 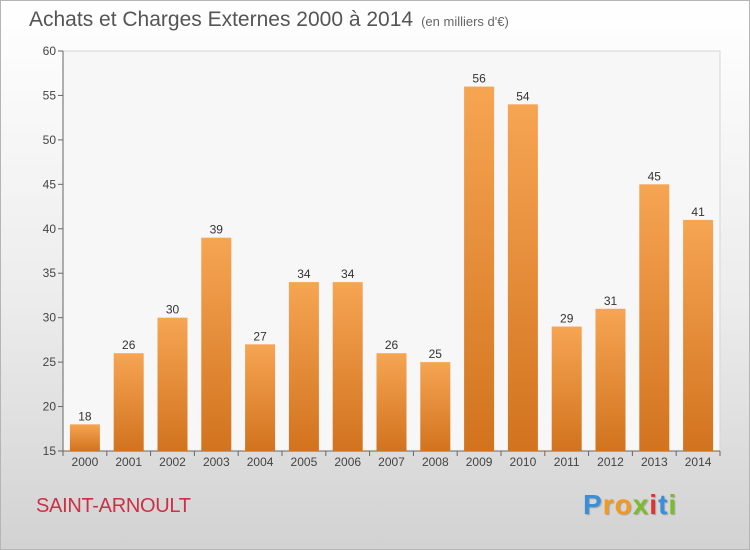 I want to click on logo-letter: r, so click(x=608, y=504).